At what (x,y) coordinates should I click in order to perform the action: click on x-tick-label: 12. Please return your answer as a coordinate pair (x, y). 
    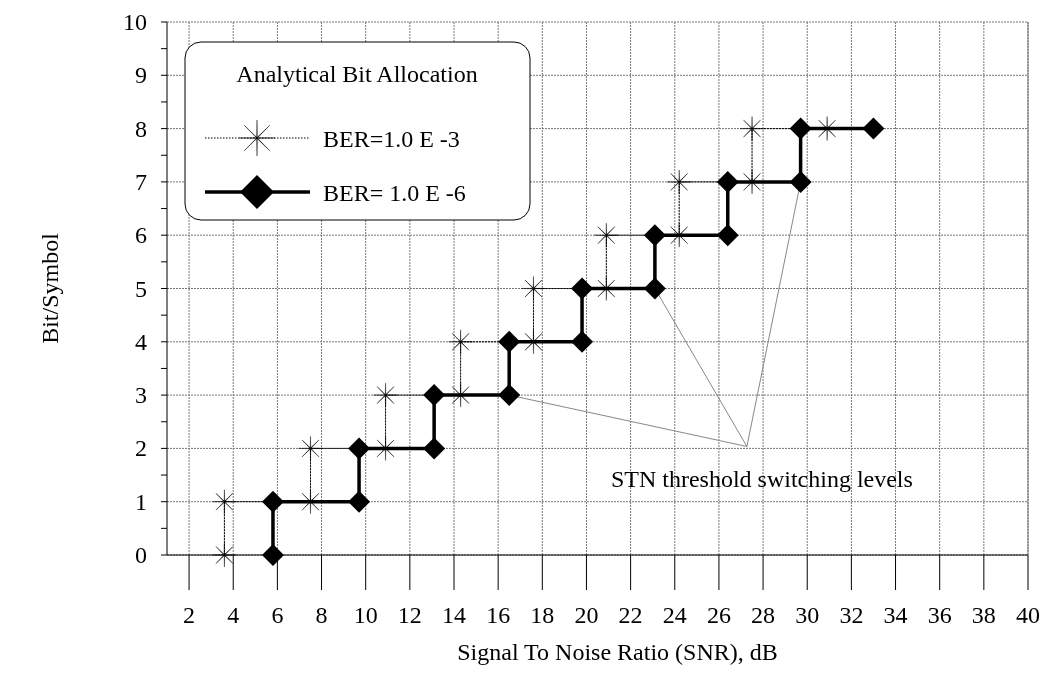
    Looking at the image, I should click on (409, 615).